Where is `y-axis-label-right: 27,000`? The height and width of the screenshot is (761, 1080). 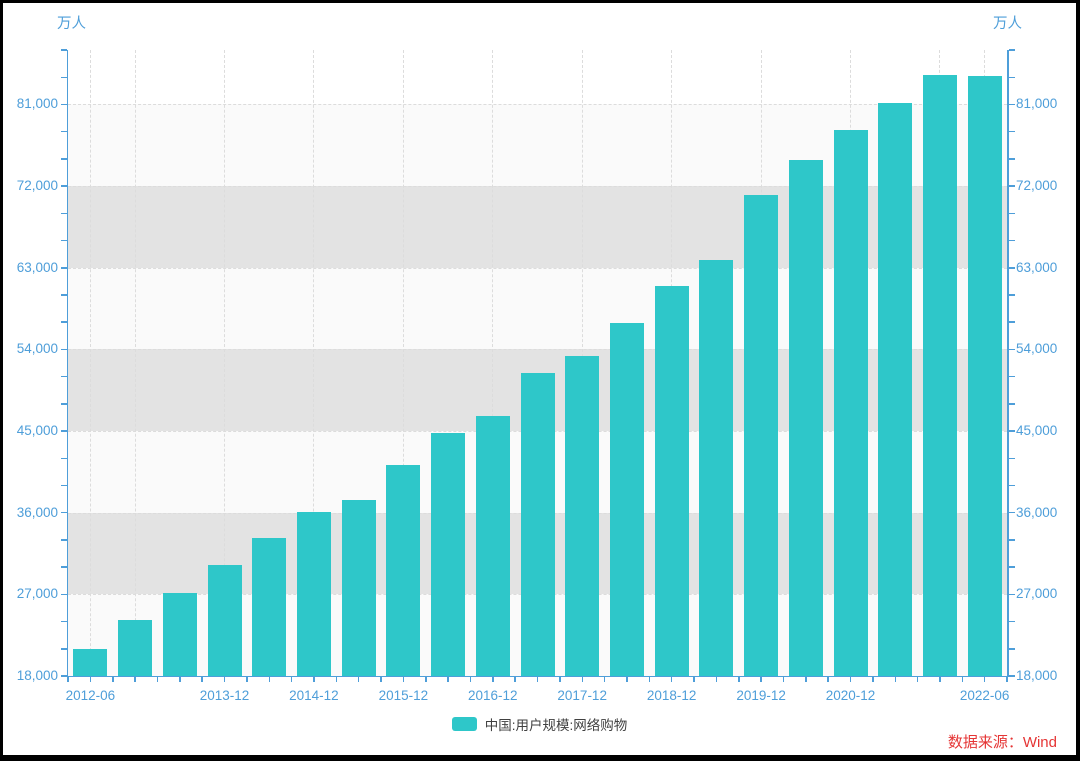
y-axis-label-right: 27,000 is located at coordinates (1037, 594).